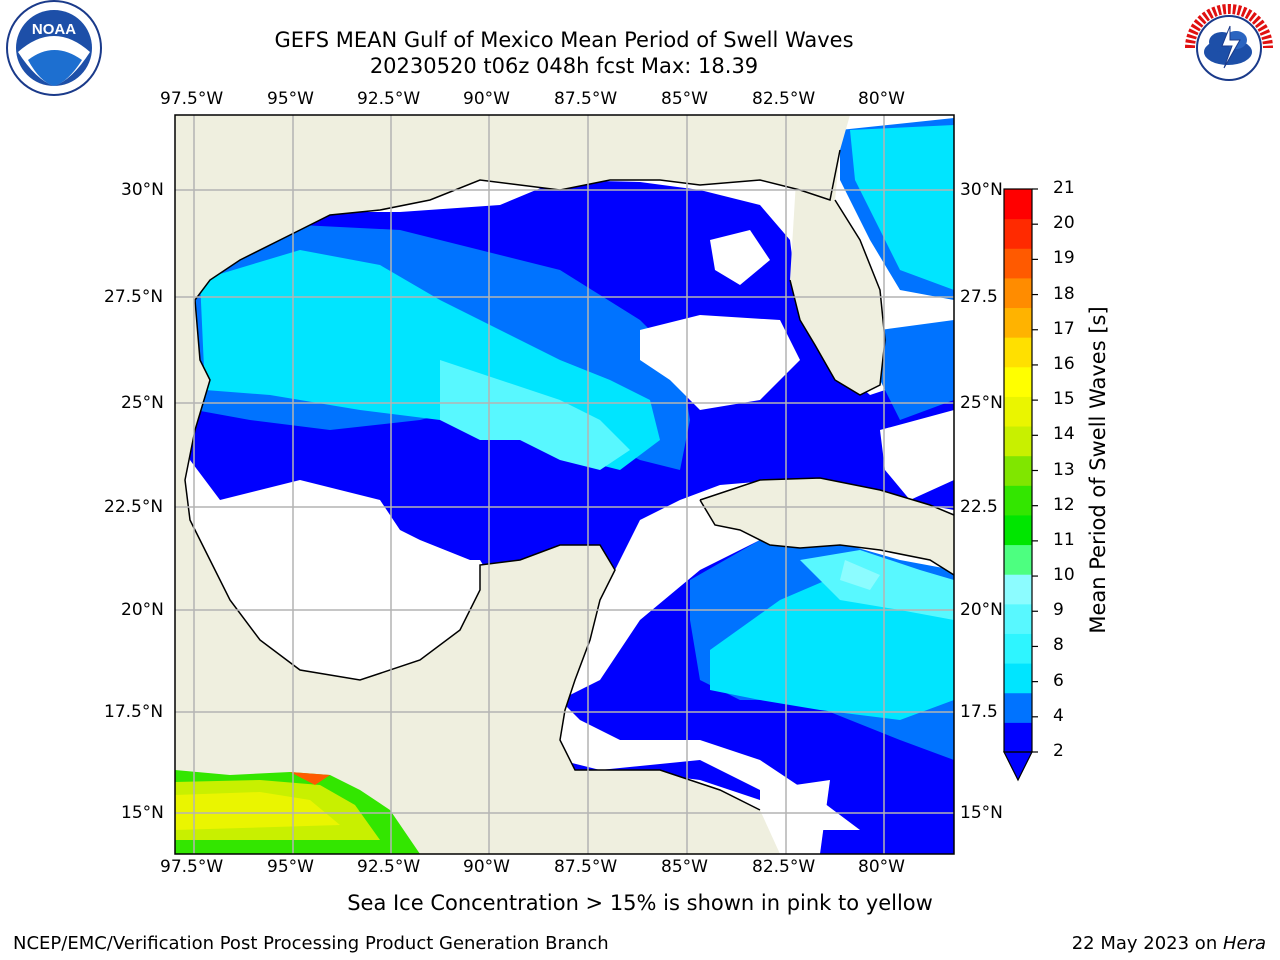  I want to click on colorbar-tick-label: 10, so click(1064, 575).